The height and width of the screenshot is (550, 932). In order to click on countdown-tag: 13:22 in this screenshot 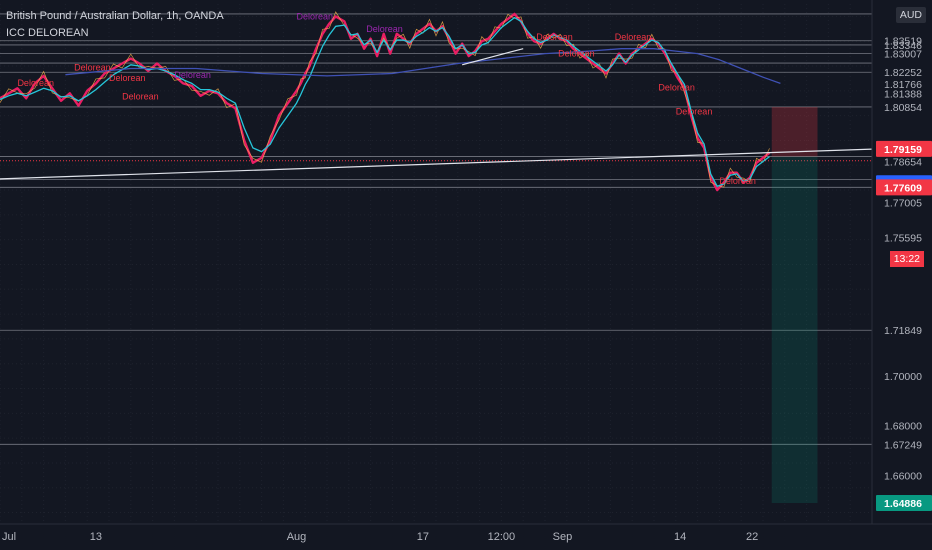, I will do `click(906, 259)`.